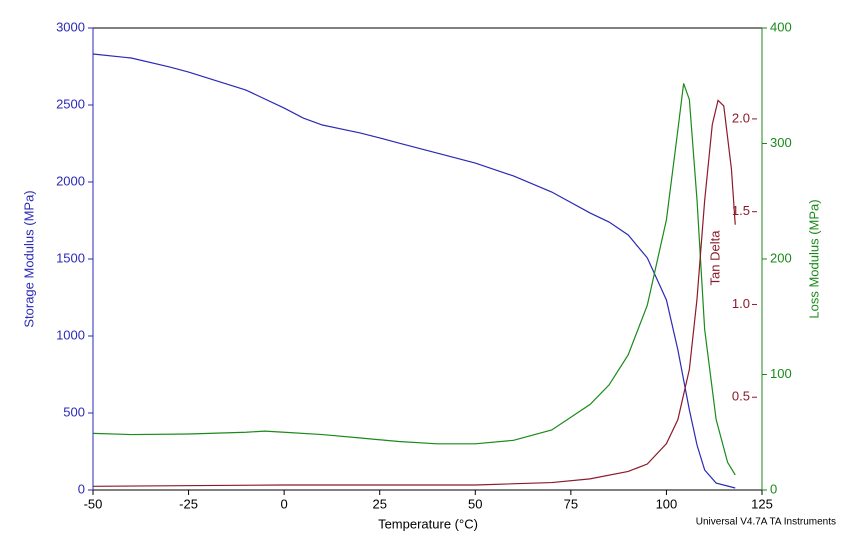 Image resolution: width=849 pixels, height=552 pixels. I want to click on y-tick-label: 0, so click(81, 488).